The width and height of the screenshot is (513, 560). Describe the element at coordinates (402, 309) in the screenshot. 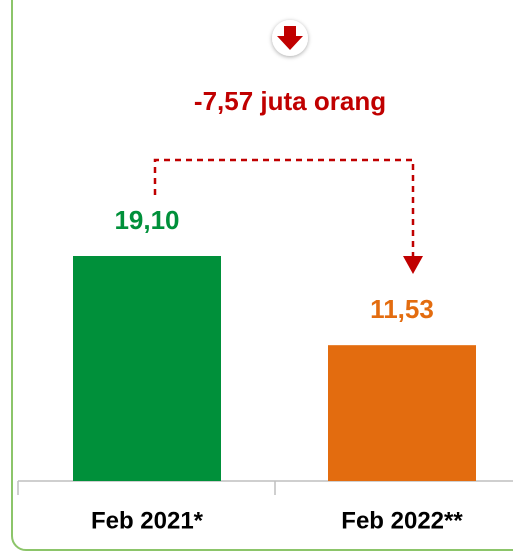

I see `value-label: 11,53` at that location.